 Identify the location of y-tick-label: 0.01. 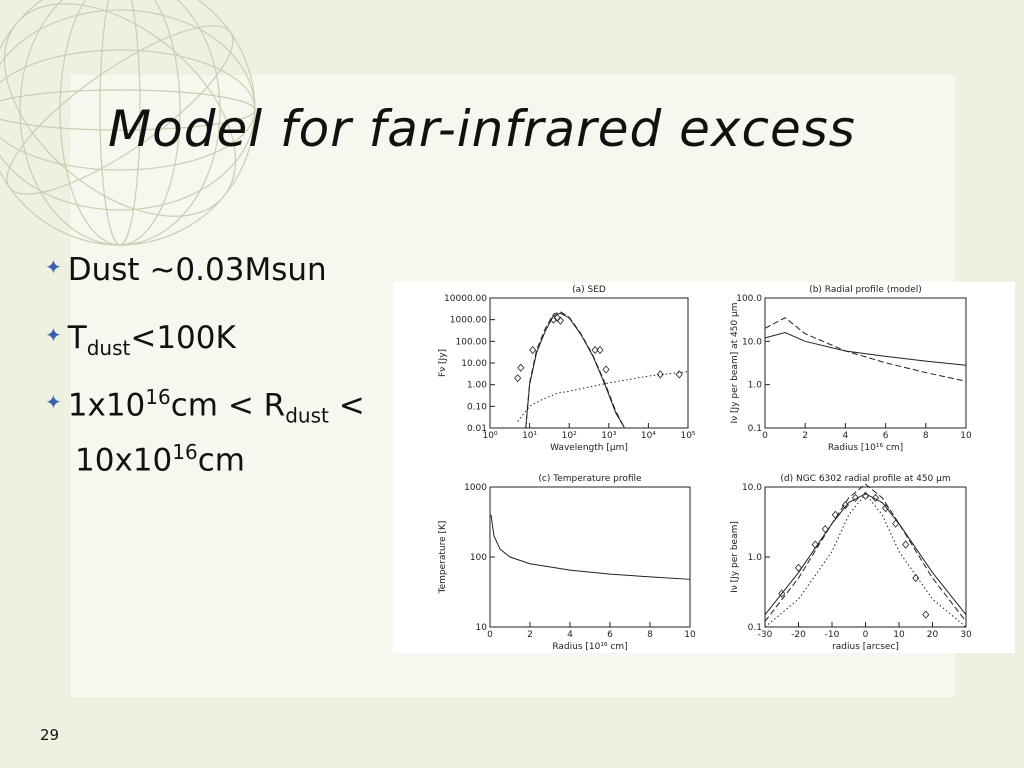
(477, 429).